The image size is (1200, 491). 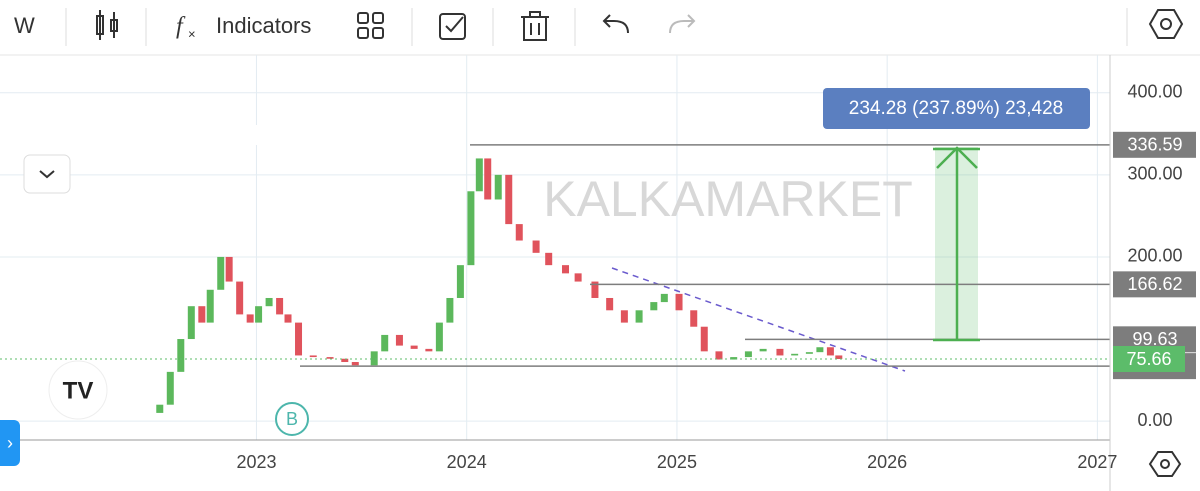 What do you see at coordinates (467, 462) in the screenshot?
I see `x-tick-label: 2024` at bounding box center [467, 462].